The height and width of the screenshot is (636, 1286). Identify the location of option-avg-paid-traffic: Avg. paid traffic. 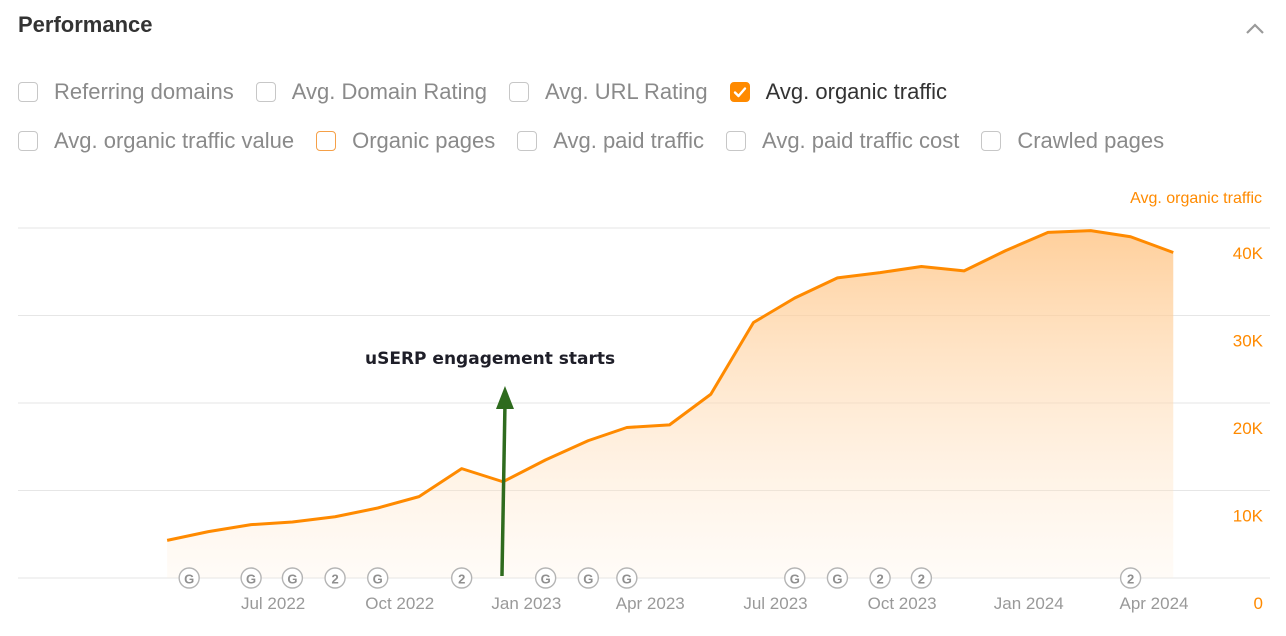
(610, 141).